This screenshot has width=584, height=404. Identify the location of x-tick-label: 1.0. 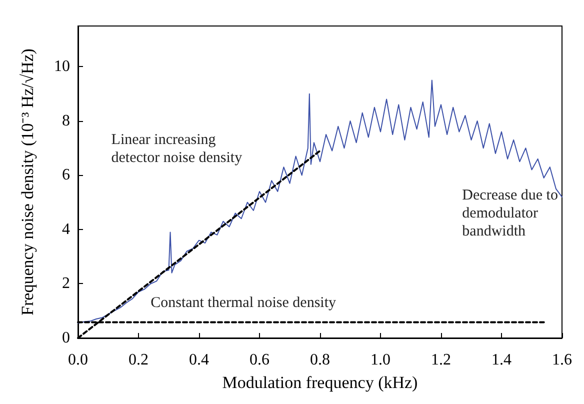
(380, 360).